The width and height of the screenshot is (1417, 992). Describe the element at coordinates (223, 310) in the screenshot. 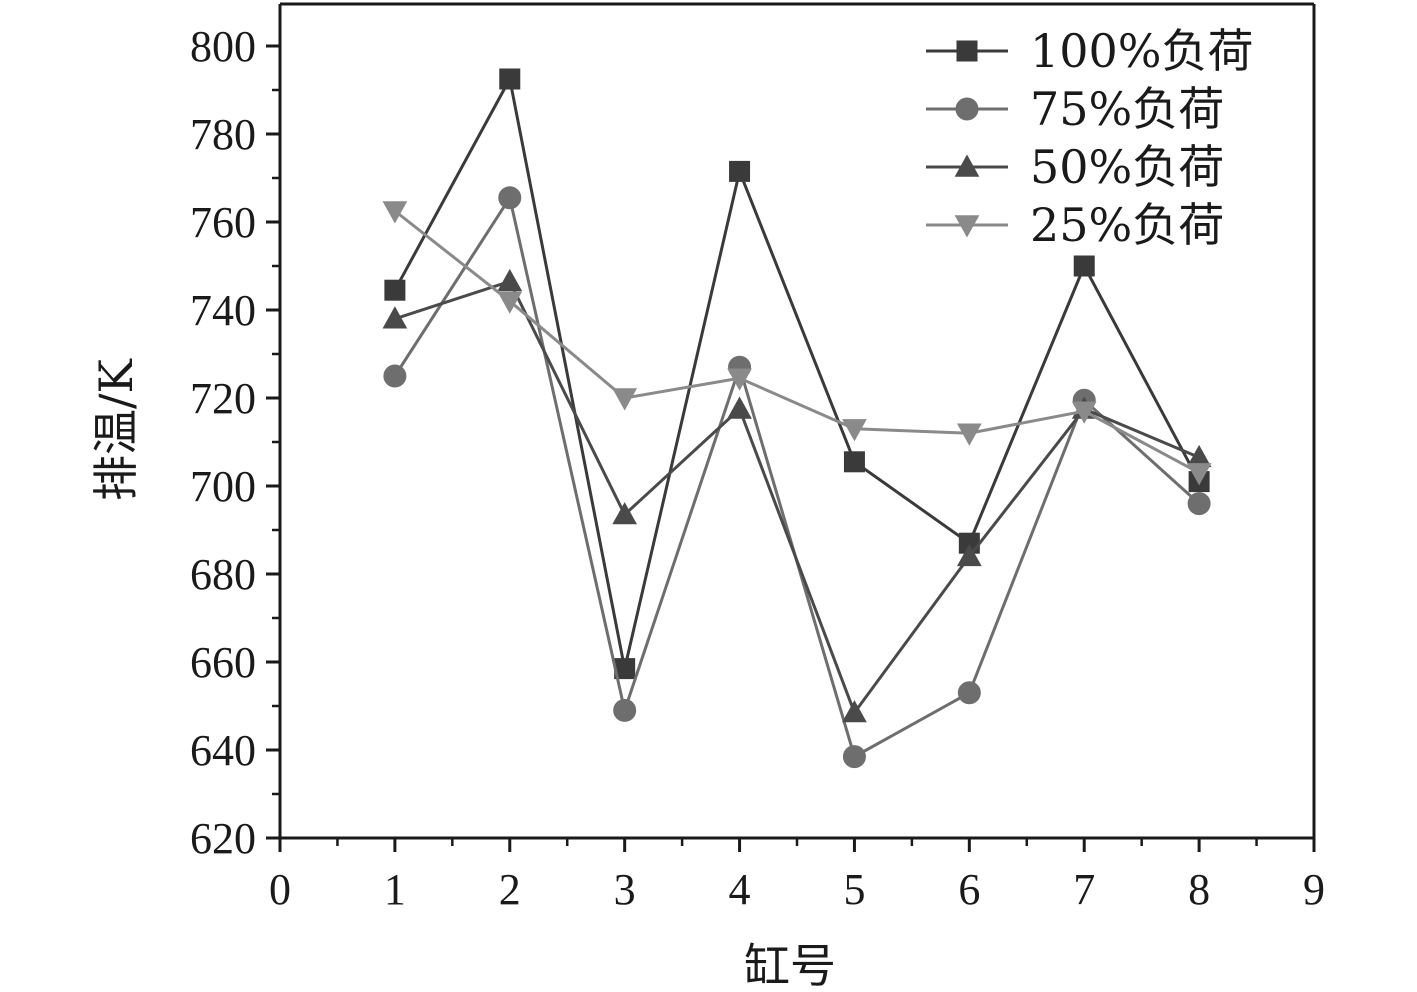

I see `y-tick-label: 740` at that location.